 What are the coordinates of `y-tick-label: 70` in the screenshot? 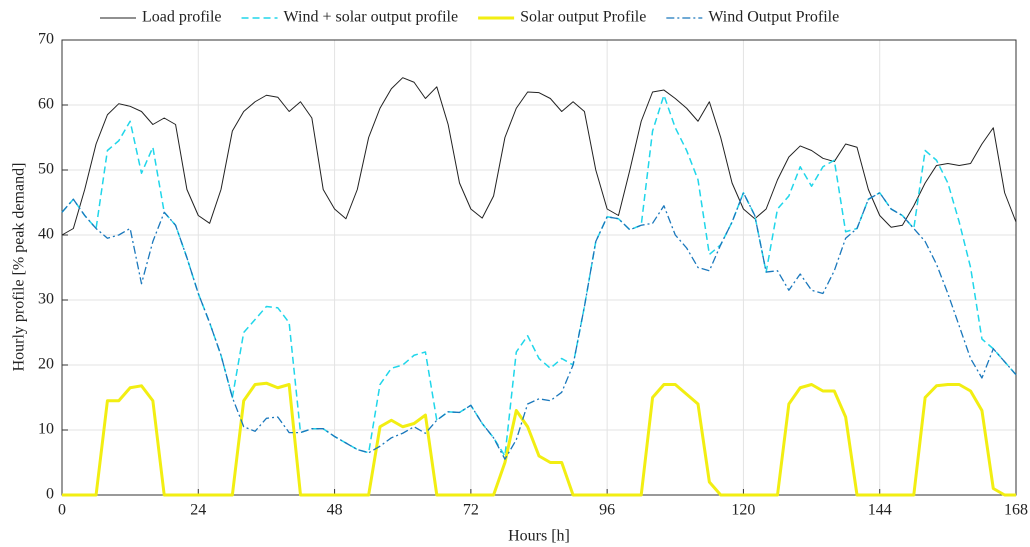 It's located at (46, 39).